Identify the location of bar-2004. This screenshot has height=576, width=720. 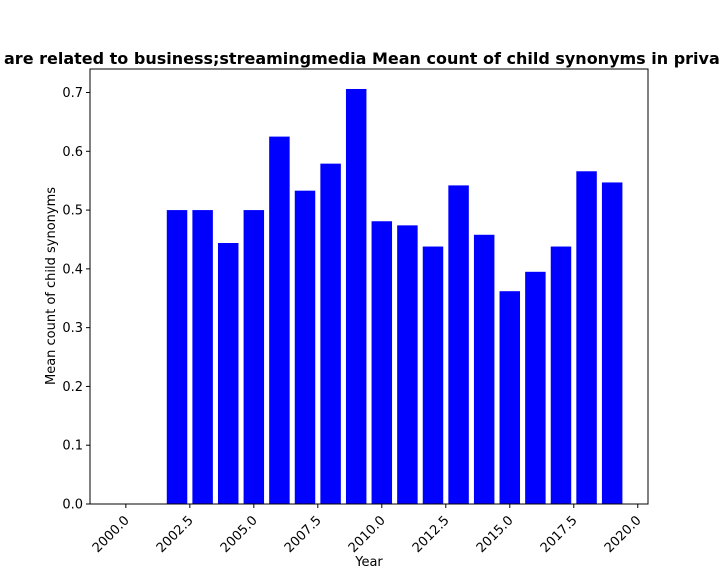
(228, 373).